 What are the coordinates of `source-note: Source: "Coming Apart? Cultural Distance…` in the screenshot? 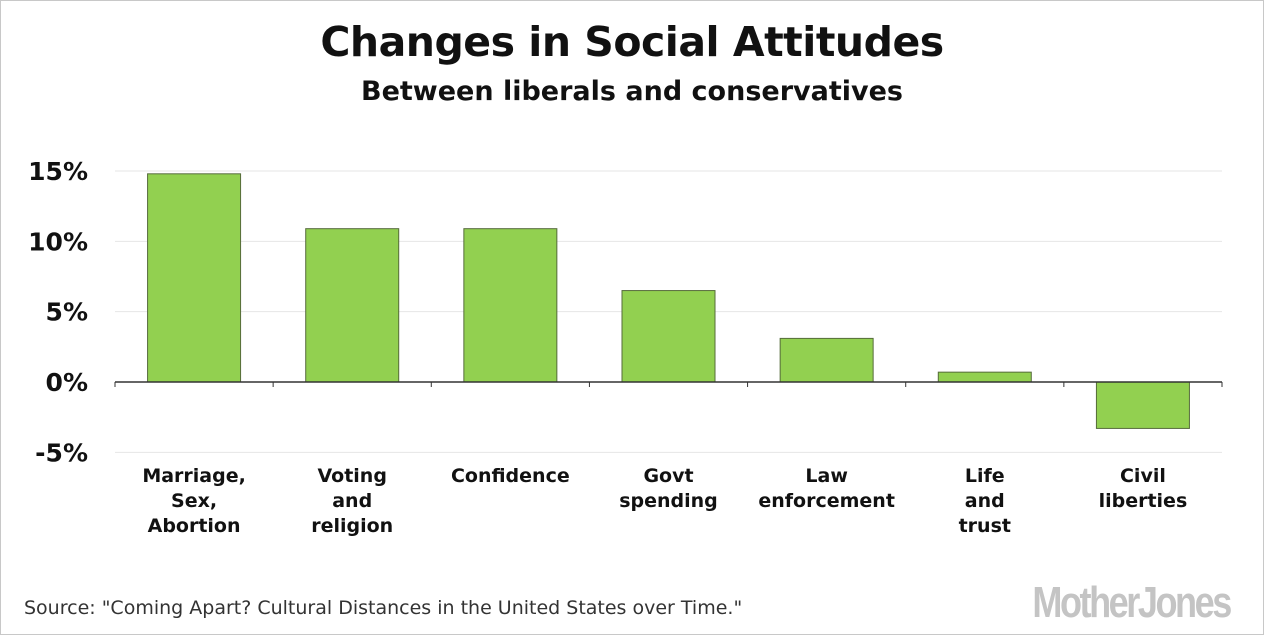 It's located at (383, 608).